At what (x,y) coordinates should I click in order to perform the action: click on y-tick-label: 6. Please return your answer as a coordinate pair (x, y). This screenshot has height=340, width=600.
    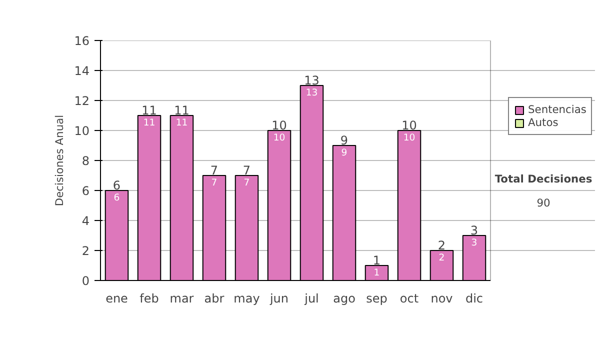
    Looking at the image, I should click on (86, 191).